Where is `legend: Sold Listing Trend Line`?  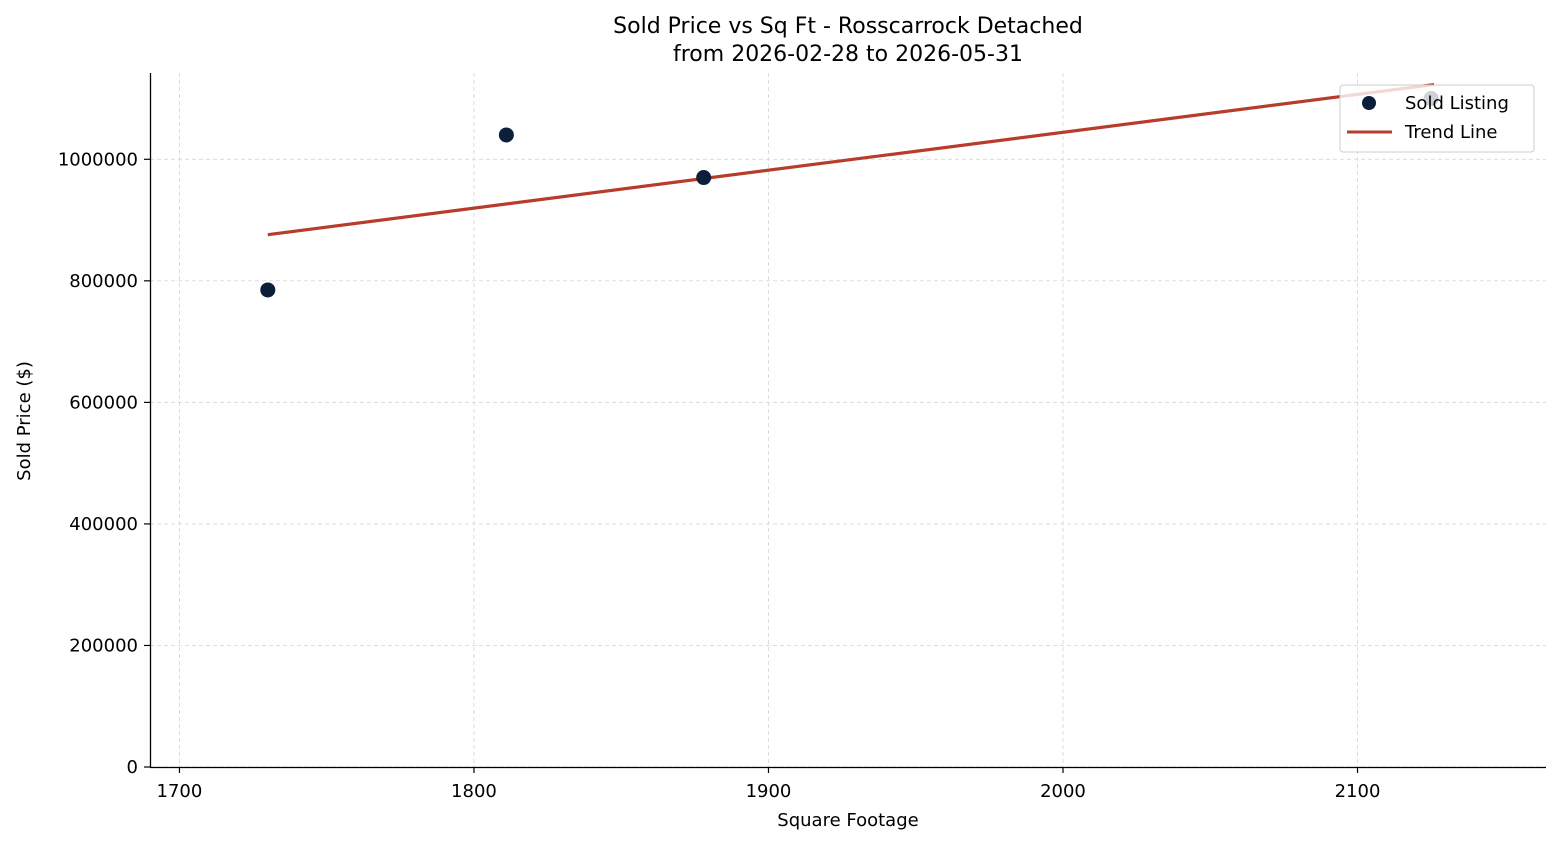
legend: Sold Listing Trend Line is located at coordinates (1437, 118).